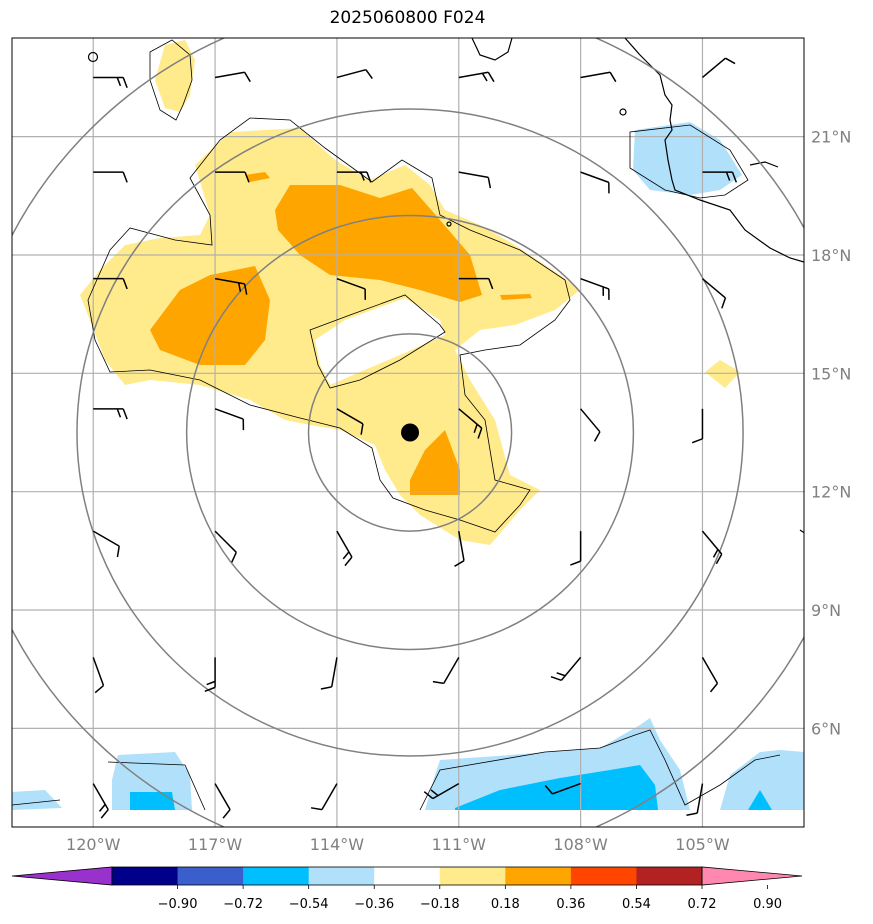  I want to click on colorbar-label: −0.90, so click(178, 904).